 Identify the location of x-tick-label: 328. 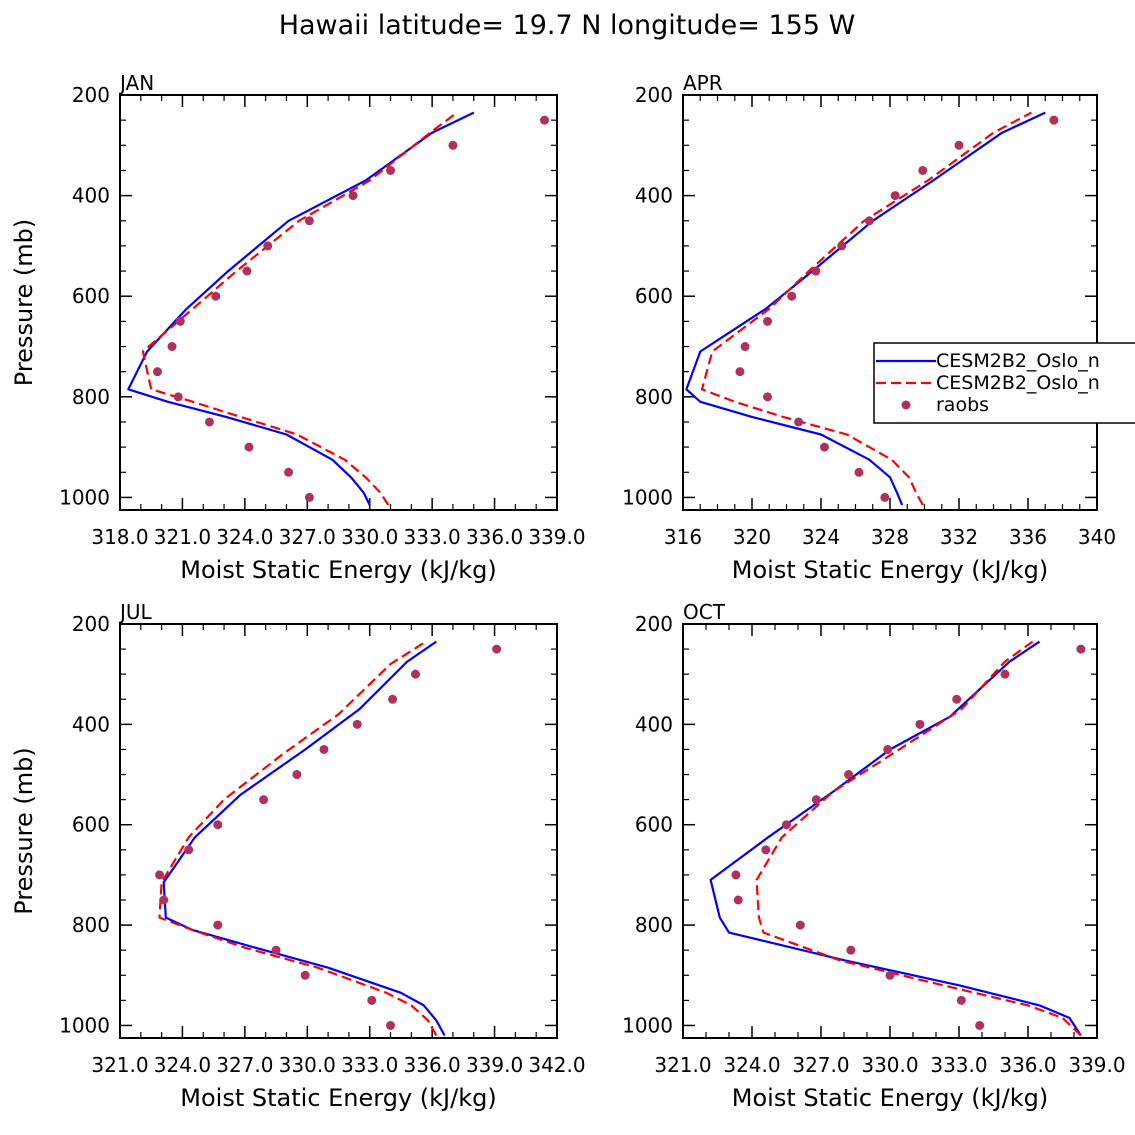
(890, 537).